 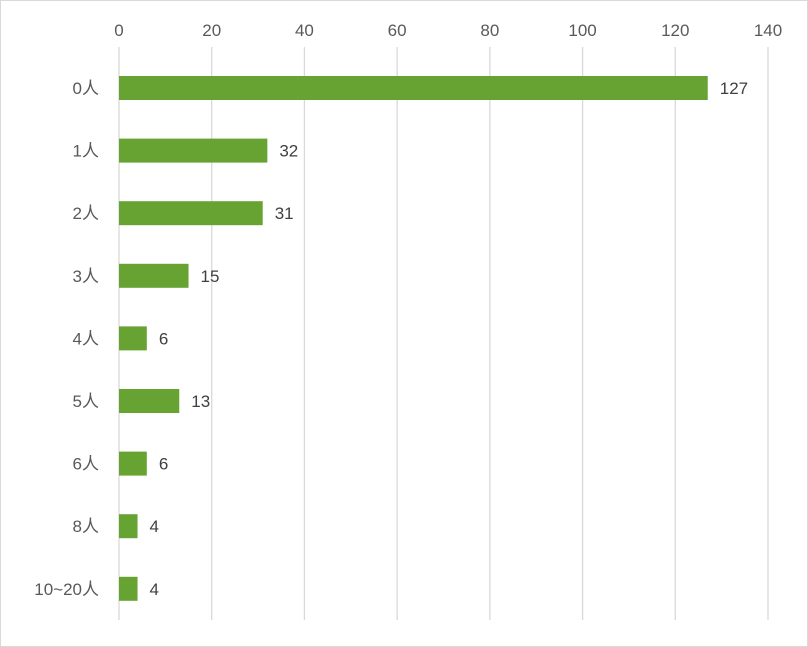 I want to click on data-label-7: 4, so click(x=154, y=526).